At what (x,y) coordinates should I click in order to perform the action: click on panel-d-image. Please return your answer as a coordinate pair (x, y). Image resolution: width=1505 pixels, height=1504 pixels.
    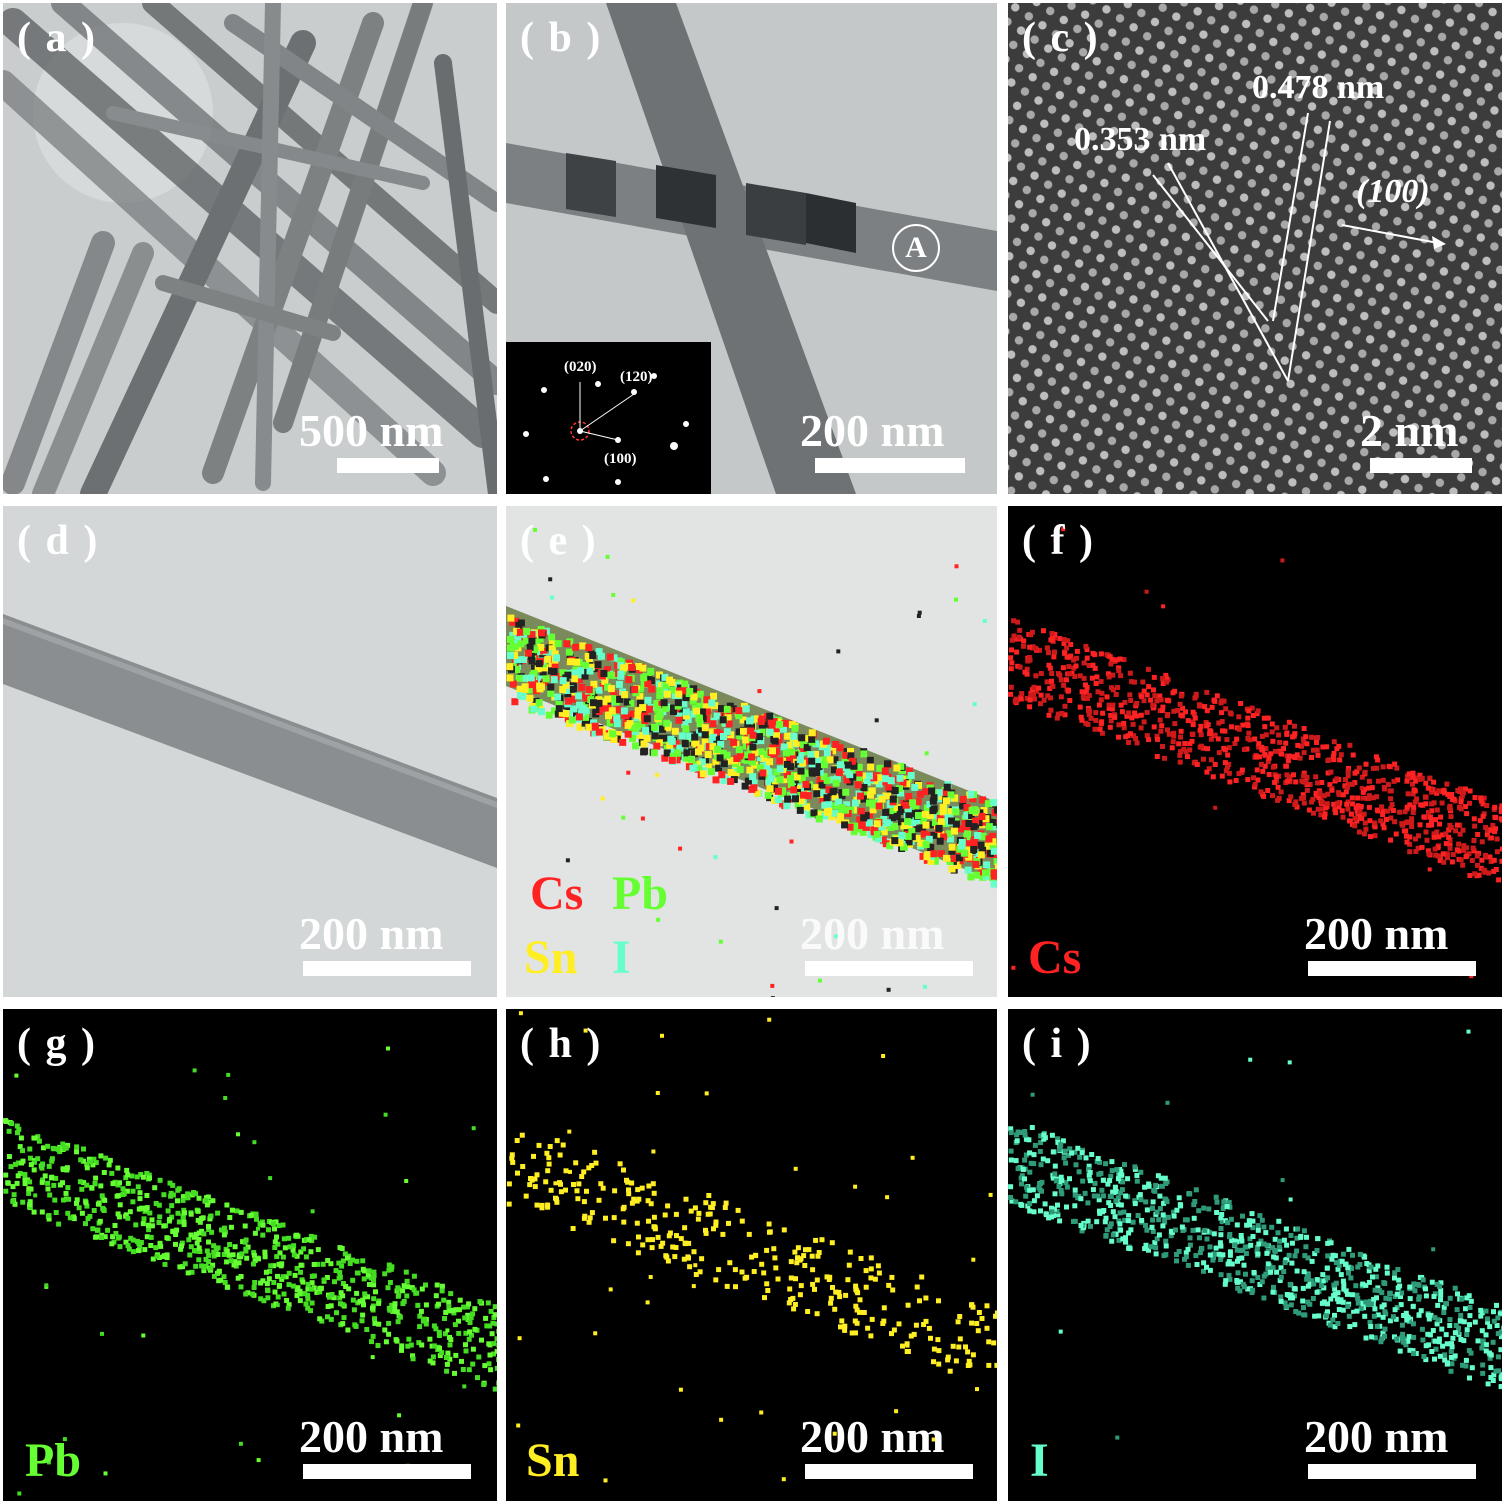
    Looking at the image, I should click on (250, 751).